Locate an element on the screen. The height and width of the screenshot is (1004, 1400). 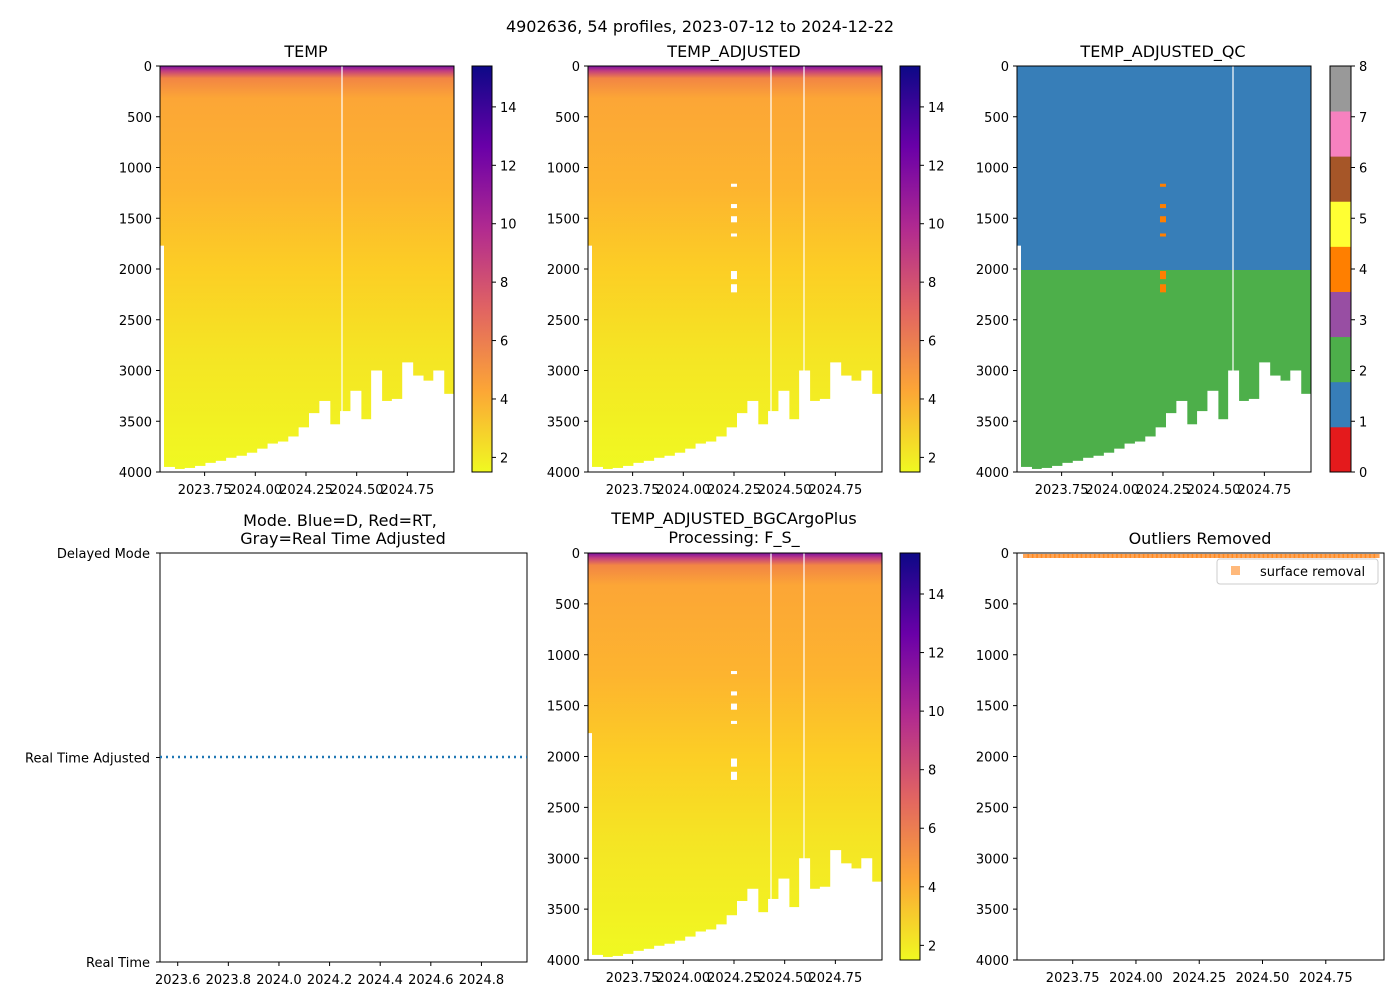
qc-y-ticks: 0 500 1000 1500 2000 2500 3000 3500 4000 is located at coordinates (996, 270).